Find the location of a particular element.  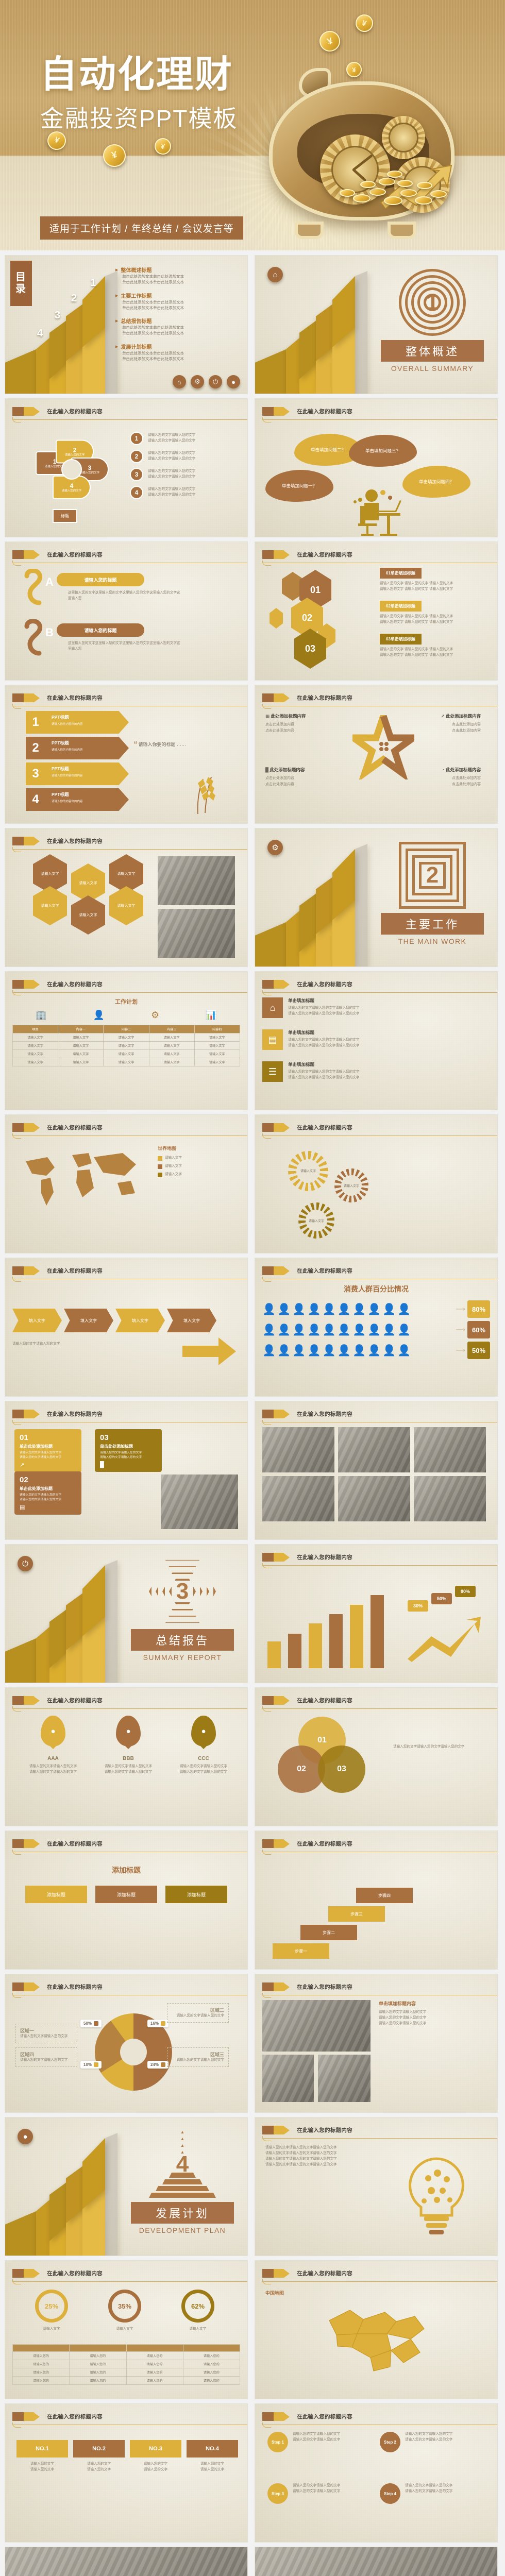

thought-bubble: 单击填加问题三？ is located at coordinates (383, 451).